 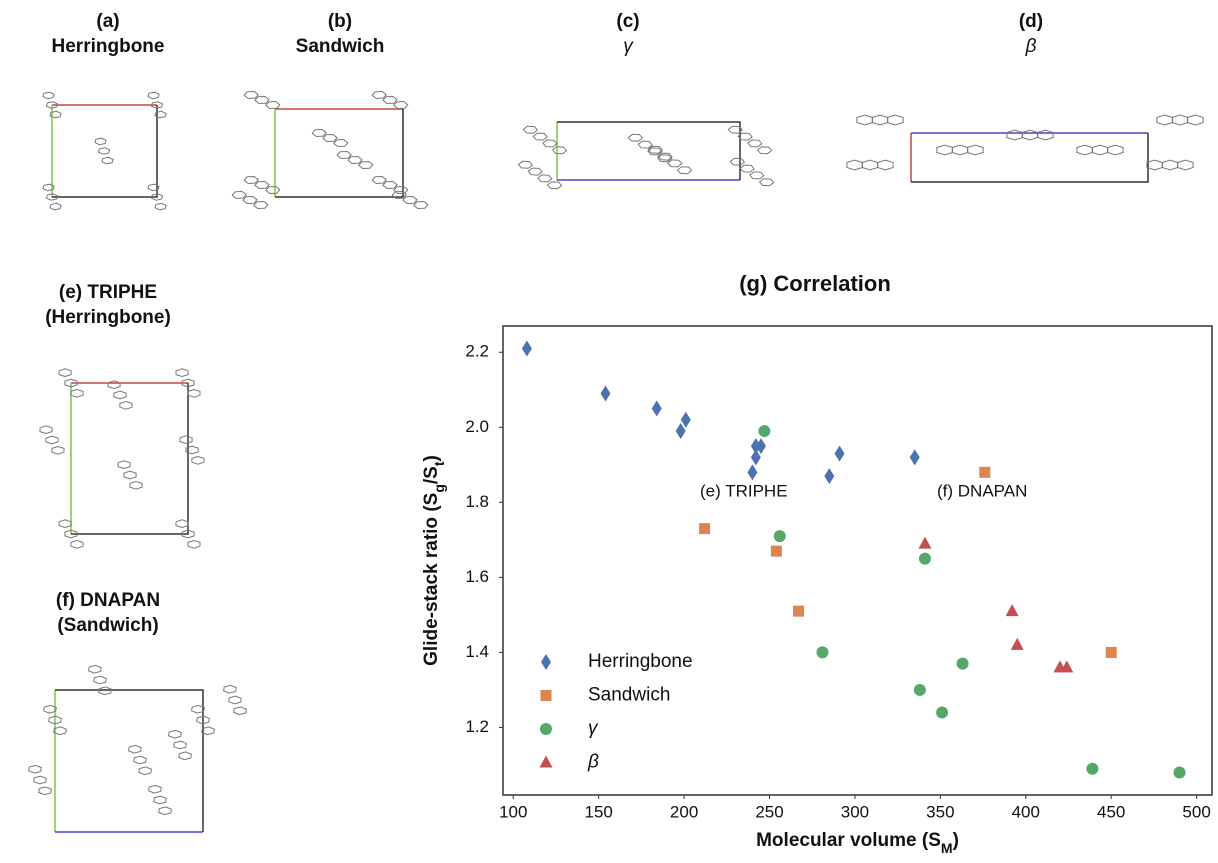 What do you see at coordinates (477, 651) in the screenshot?
I see `y-tick-label: 1.4` at bounding box center [477, 651].